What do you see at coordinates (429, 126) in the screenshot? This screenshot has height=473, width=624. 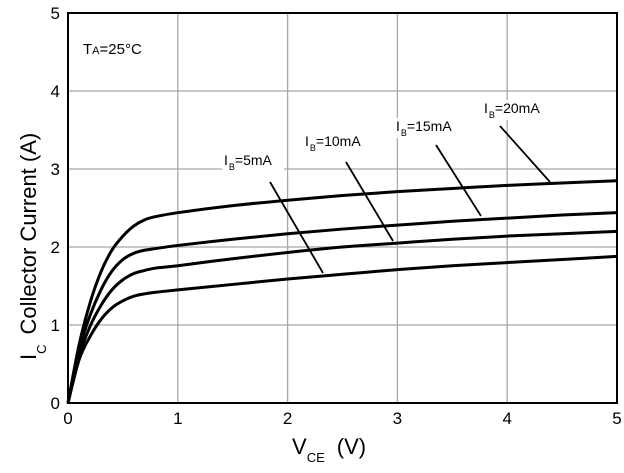 I see `series-label-rest: =15mA` at bounding box center [429, 126].